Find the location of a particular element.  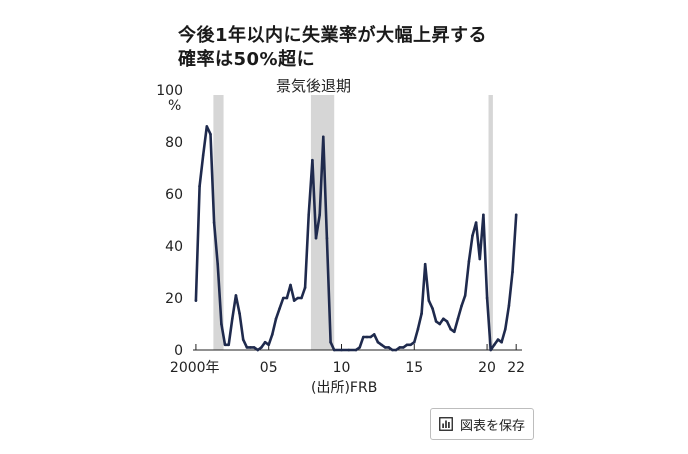

x-tick-label: 10 is located at coordinates (342, 368).